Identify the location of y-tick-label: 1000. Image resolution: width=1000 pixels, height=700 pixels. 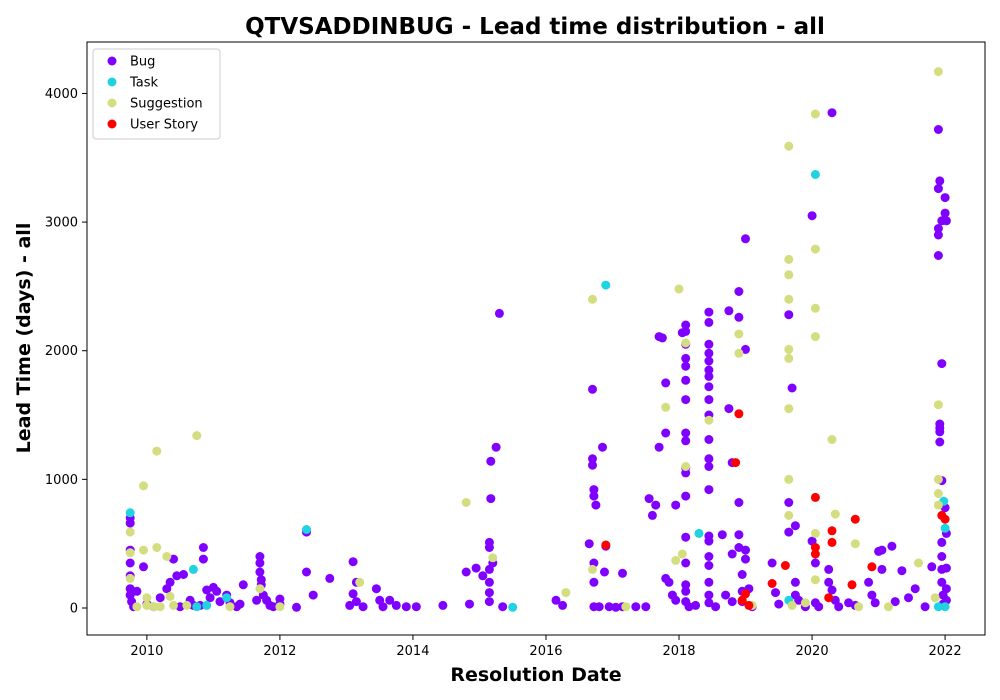
(61, 480).